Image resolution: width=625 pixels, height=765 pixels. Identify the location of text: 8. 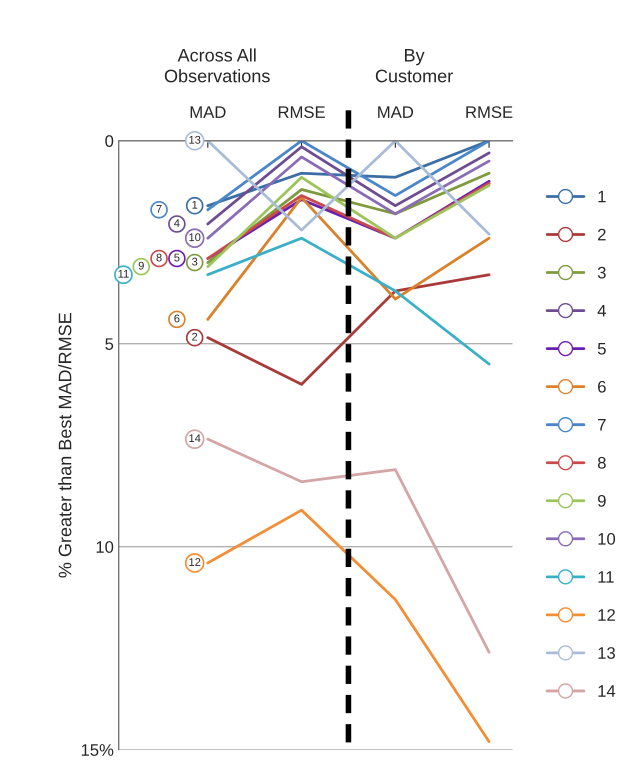
(159, 258).